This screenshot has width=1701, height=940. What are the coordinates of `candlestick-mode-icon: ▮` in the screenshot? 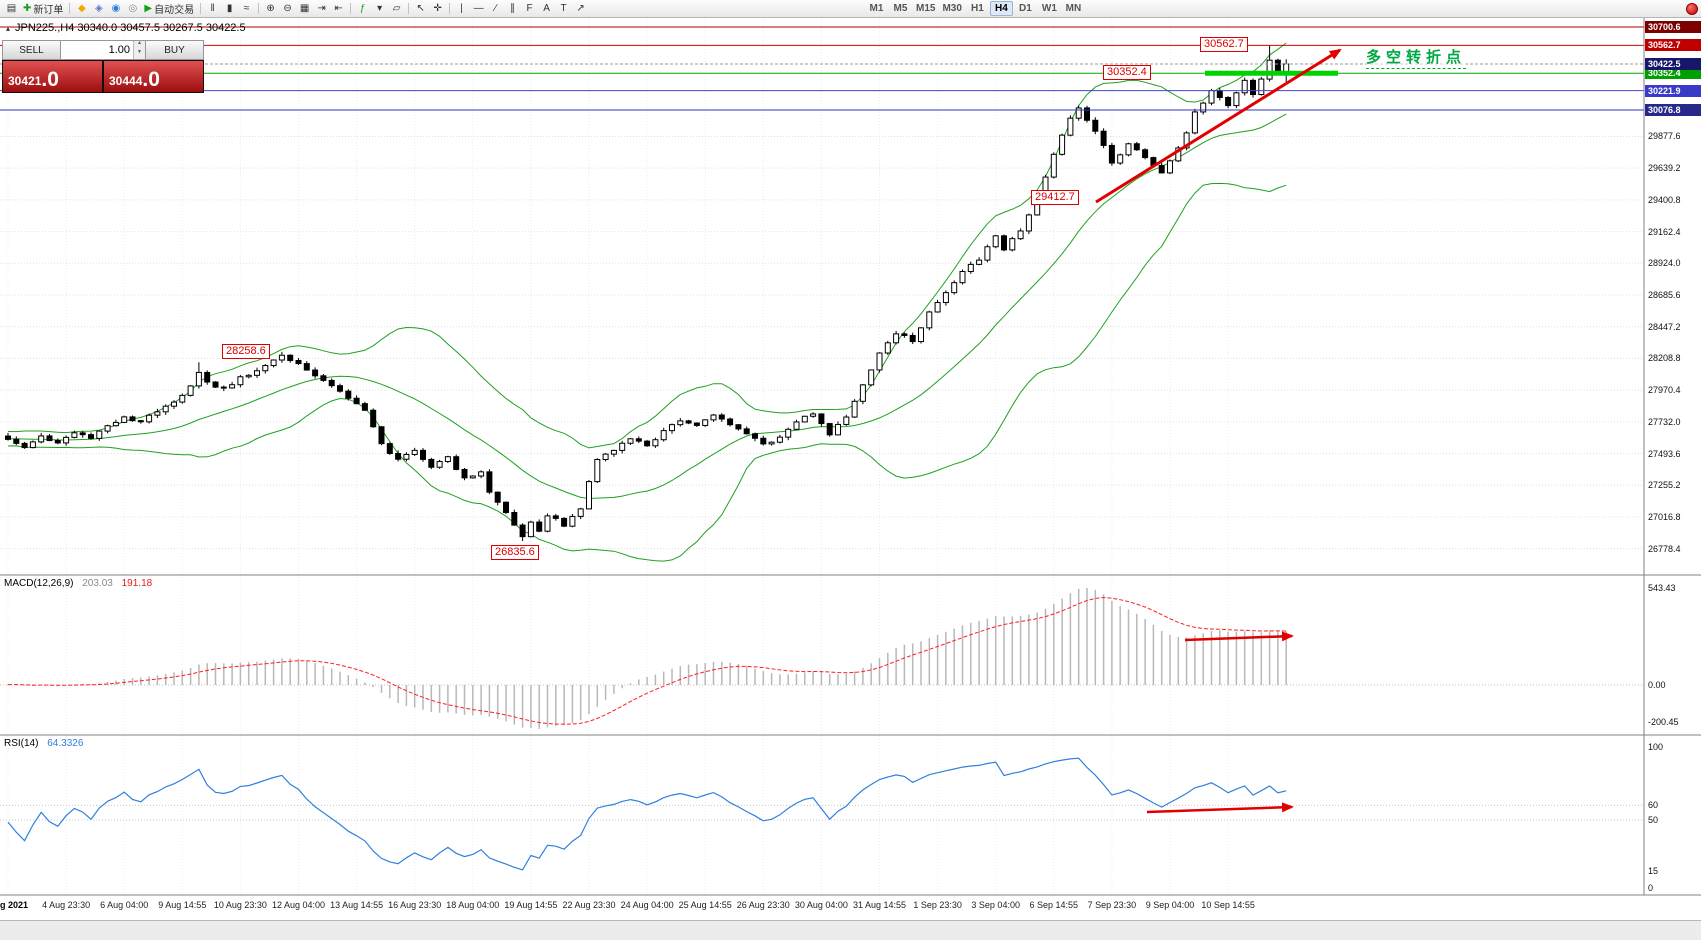 It's located at (229, 8).